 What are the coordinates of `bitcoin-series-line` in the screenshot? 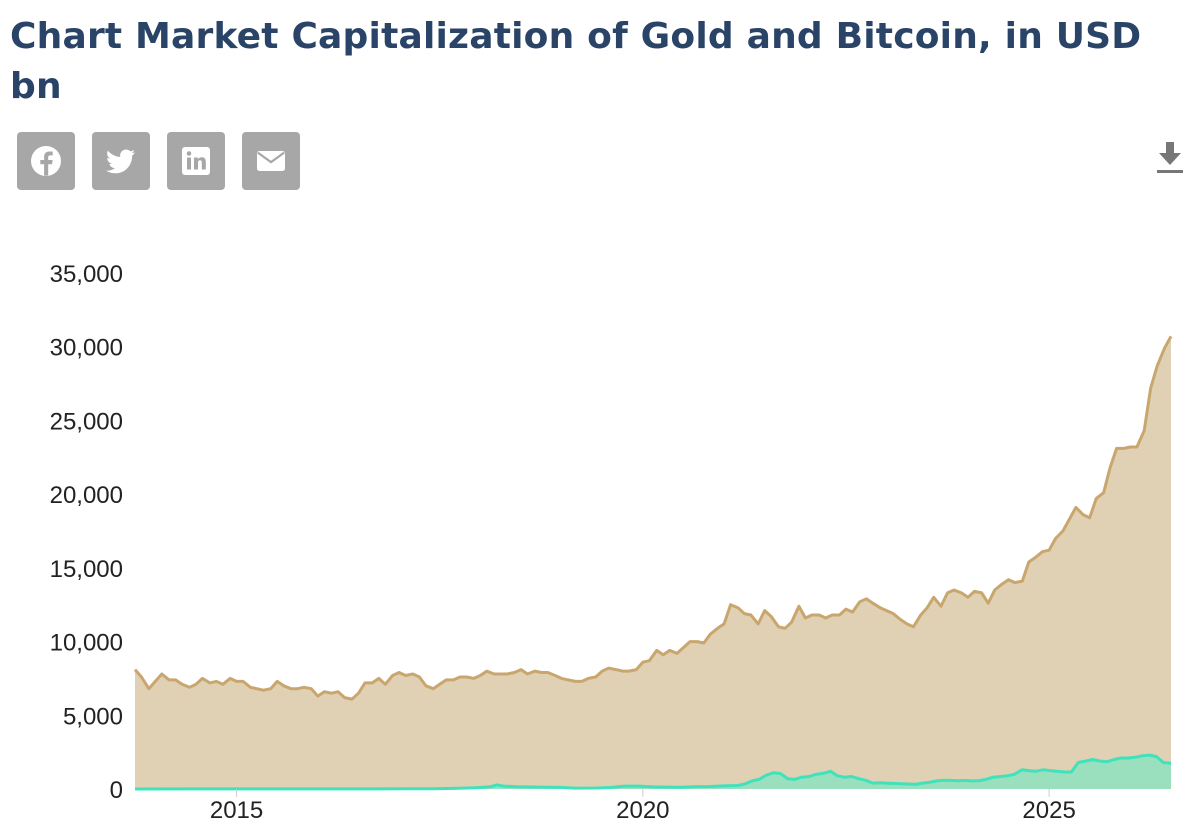 It's located at (653, 772).